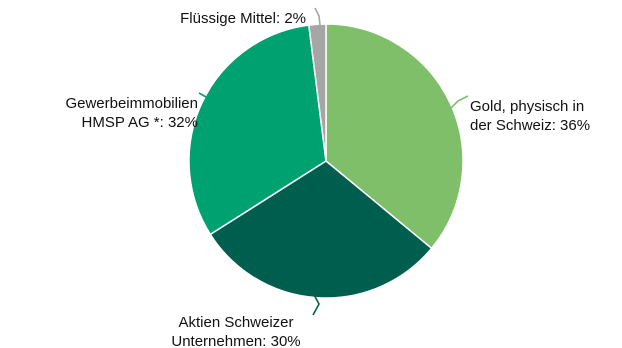 This screenshot has width=622, height=348. I want to click on slice-label-line: Flüssige Mittel: 2%, so click(243, 18).